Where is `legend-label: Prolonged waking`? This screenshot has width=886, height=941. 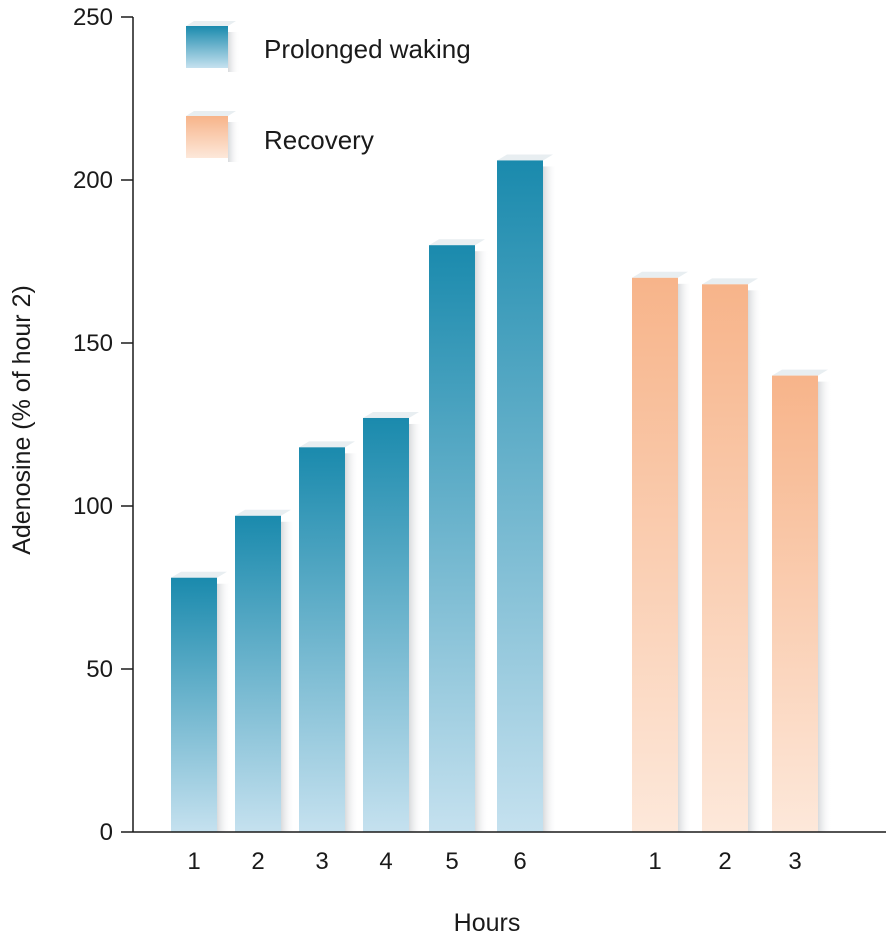 legend-label: Prolonged waking is located at coordinates (367, 49).